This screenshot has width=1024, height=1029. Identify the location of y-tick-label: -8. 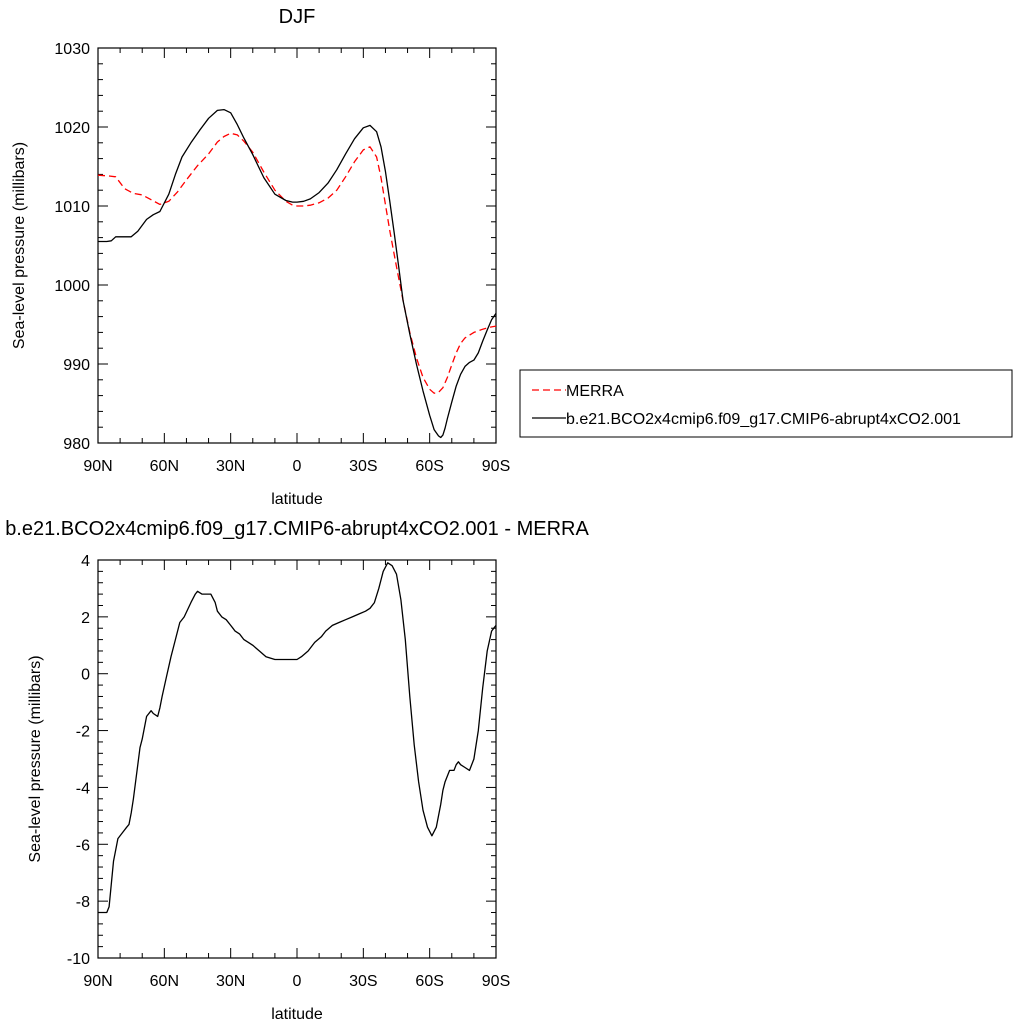
(83, 902).